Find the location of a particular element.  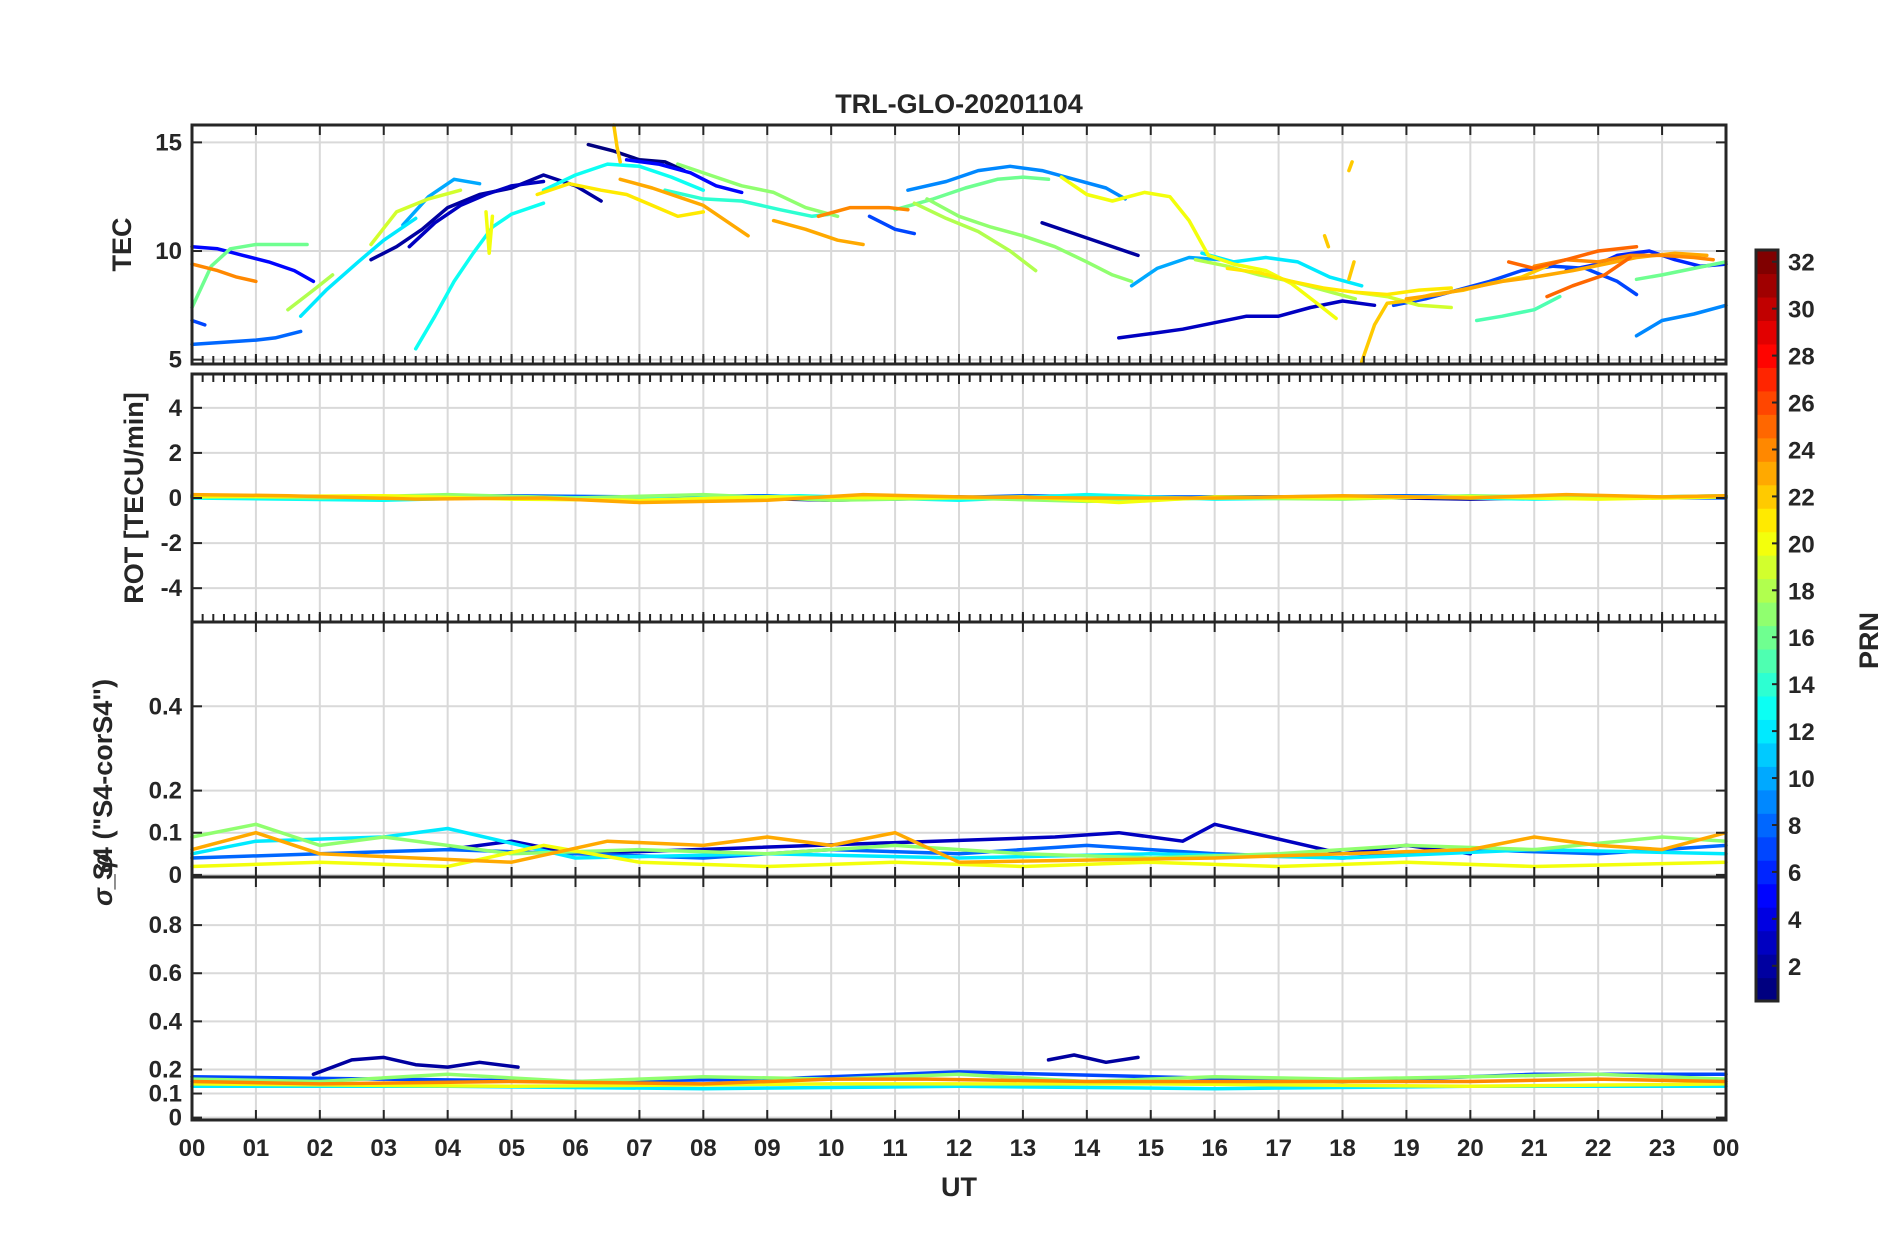

colorbar-tick-label: 12 is located at coordinates (1801, 732).